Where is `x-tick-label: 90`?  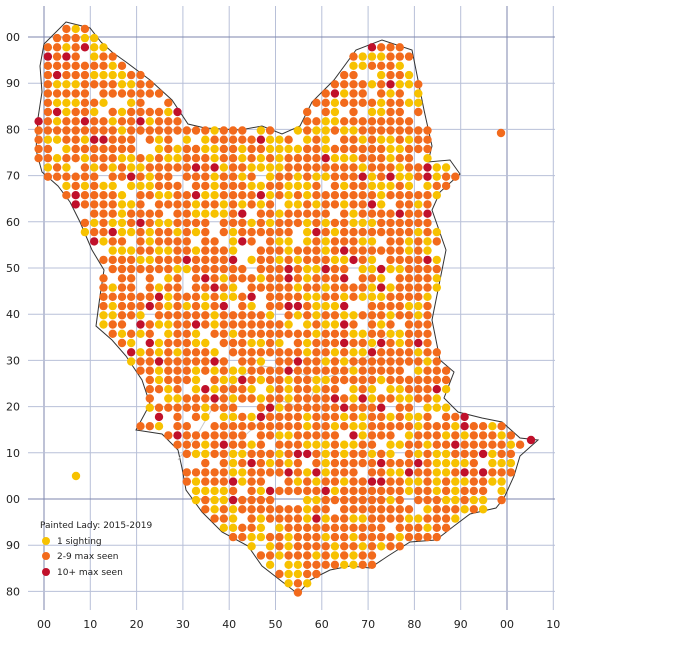 x-tick-label: 90 is located at coordinates (461, 624).